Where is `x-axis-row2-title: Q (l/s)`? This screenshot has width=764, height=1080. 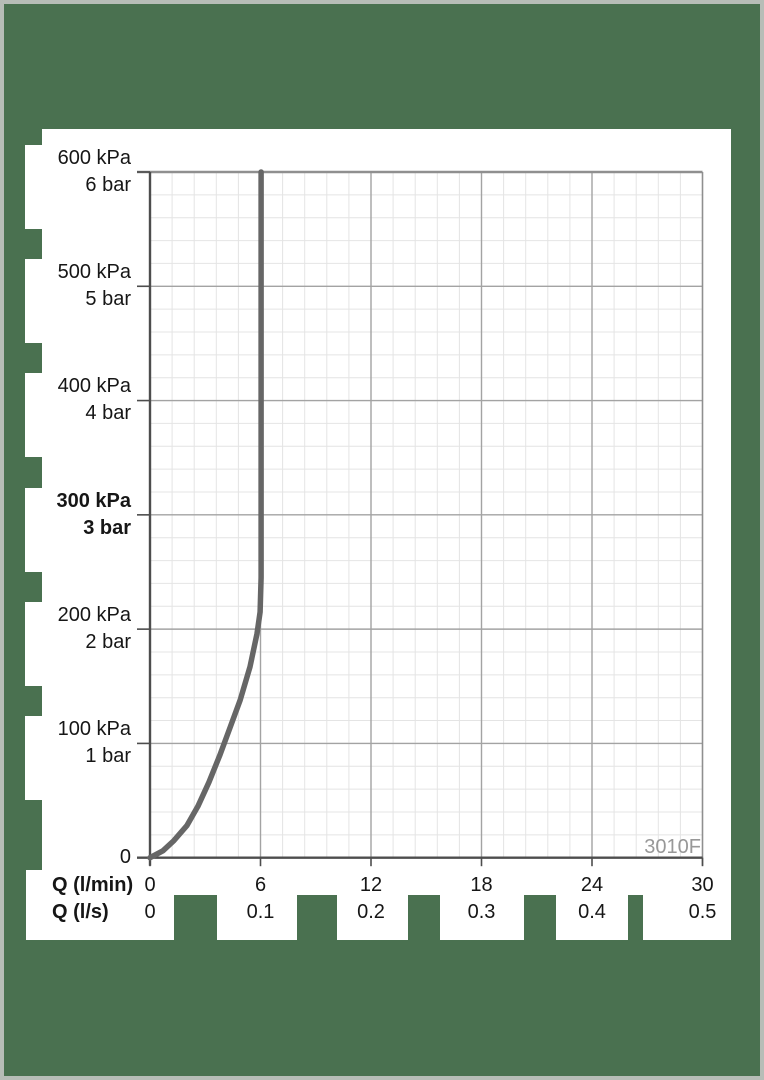 x-axis-row2-title: Q (l/s) is located at coordinates (80, 912).